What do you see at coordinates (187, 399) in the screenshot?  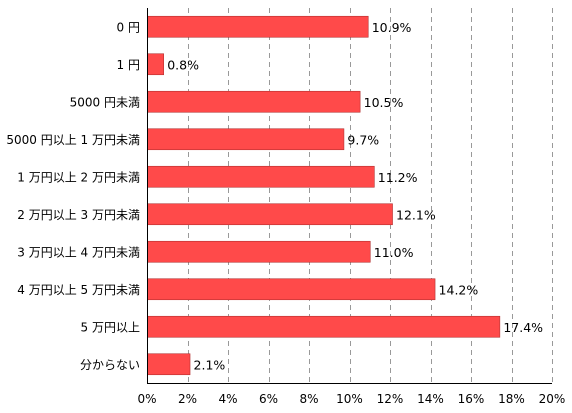 I see `x-tick-label: 2%` at bounding box center [187, 399].